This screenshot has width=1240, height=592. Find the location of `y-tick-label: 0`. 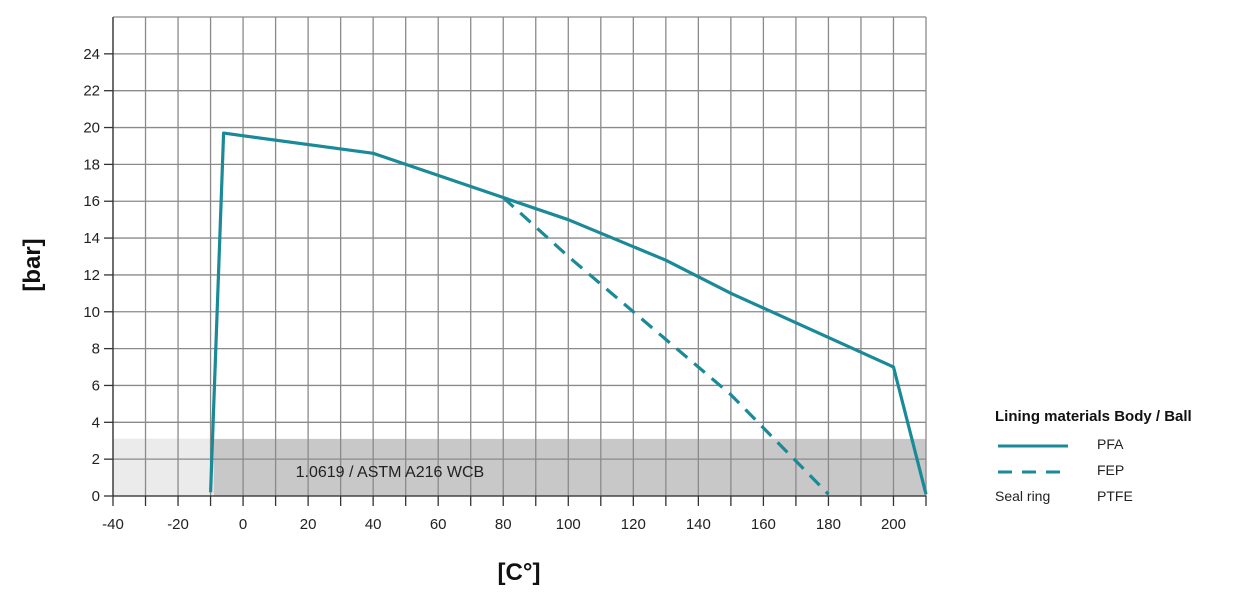

y-tick-label: 0 is located at coordinates (96, 496).